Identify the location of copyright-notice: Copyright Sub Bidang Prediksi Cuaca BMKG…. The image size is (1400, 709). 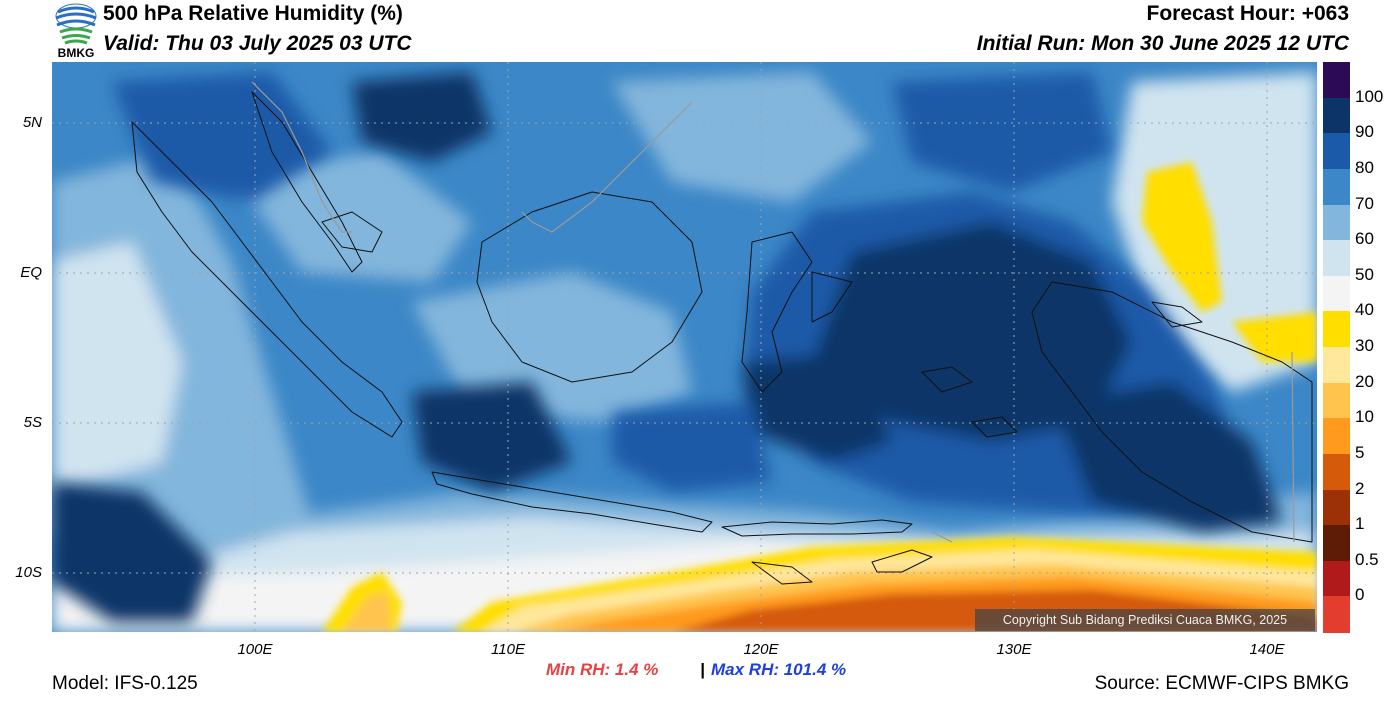
(1145, 620).